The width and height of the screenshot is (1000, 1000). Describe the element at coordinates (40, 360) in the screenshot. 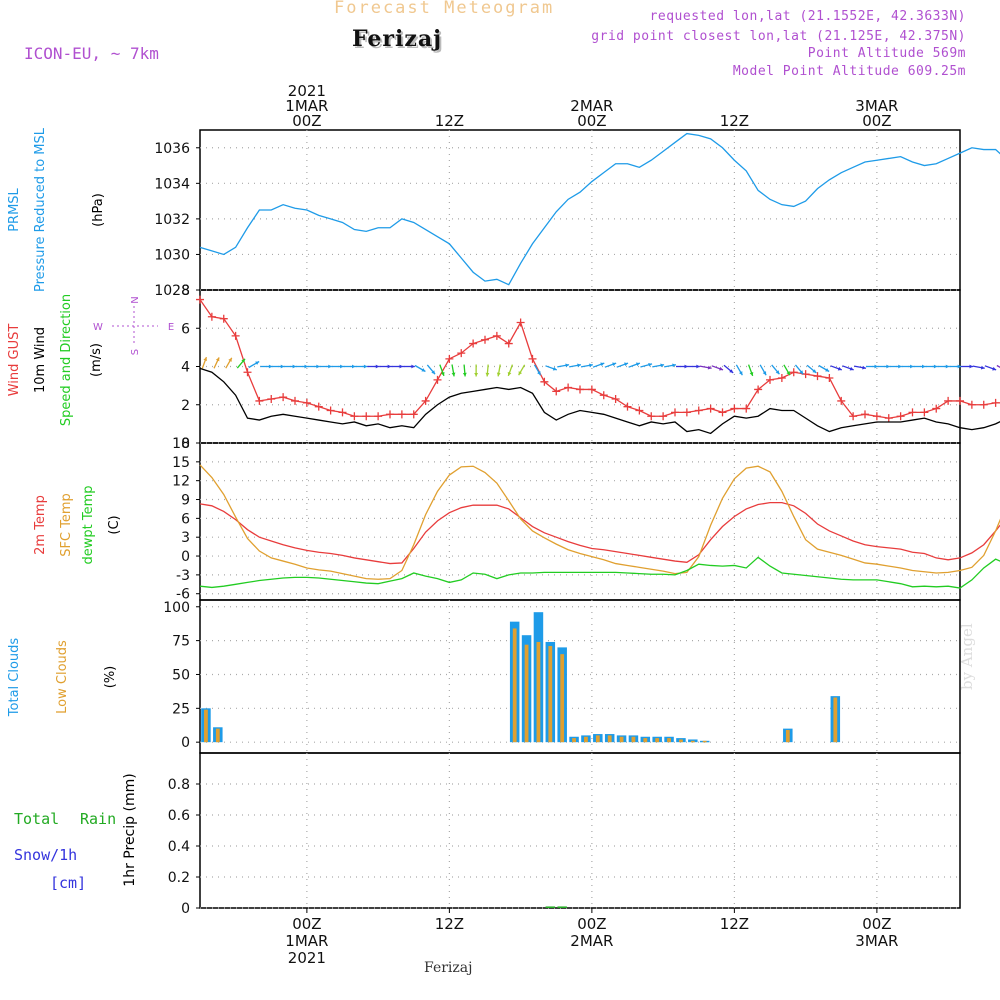

I see `wind-label-1: 10m Wind` at that location.